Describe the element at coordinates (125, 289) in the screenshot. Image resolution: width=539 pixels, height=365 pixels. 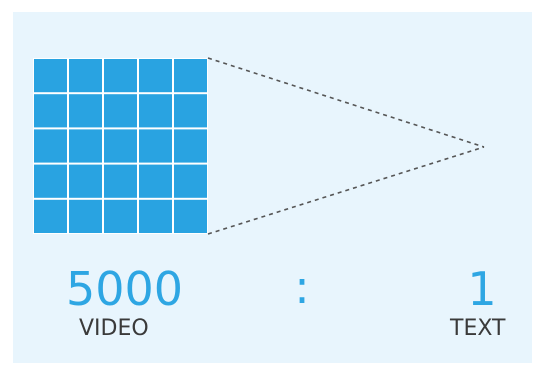
I see `video-count: 5000` at that location.